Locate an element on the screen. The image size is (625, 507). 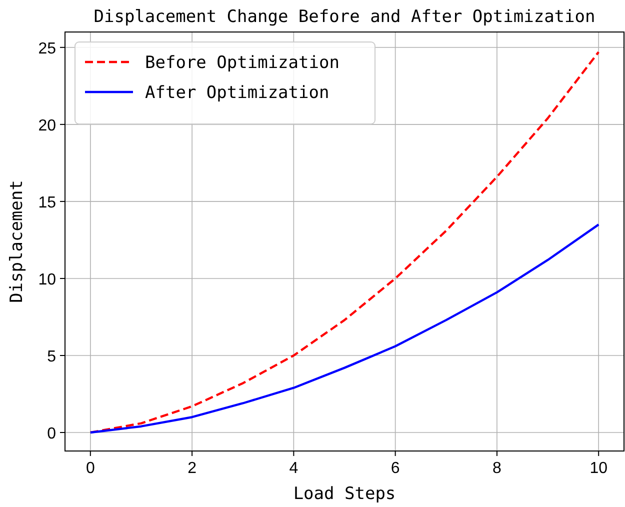
y-tick-label: 25 is located at coordinates (47, 49).